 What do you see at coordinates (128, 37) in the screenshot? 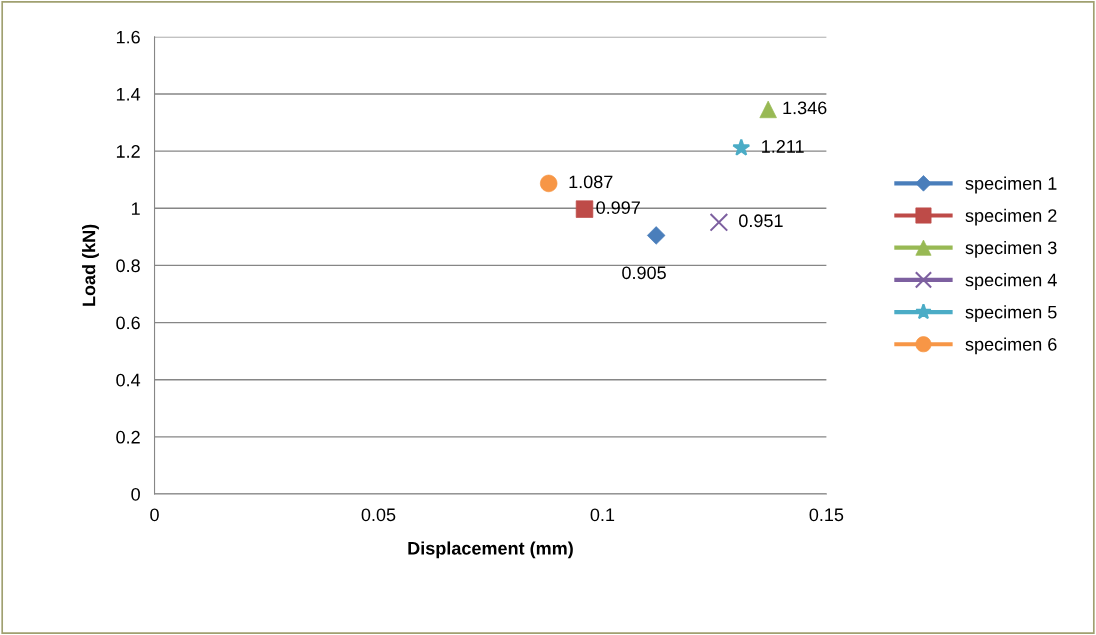
I see `y-tick-label: 1.6` at bounding box center [128, 37].